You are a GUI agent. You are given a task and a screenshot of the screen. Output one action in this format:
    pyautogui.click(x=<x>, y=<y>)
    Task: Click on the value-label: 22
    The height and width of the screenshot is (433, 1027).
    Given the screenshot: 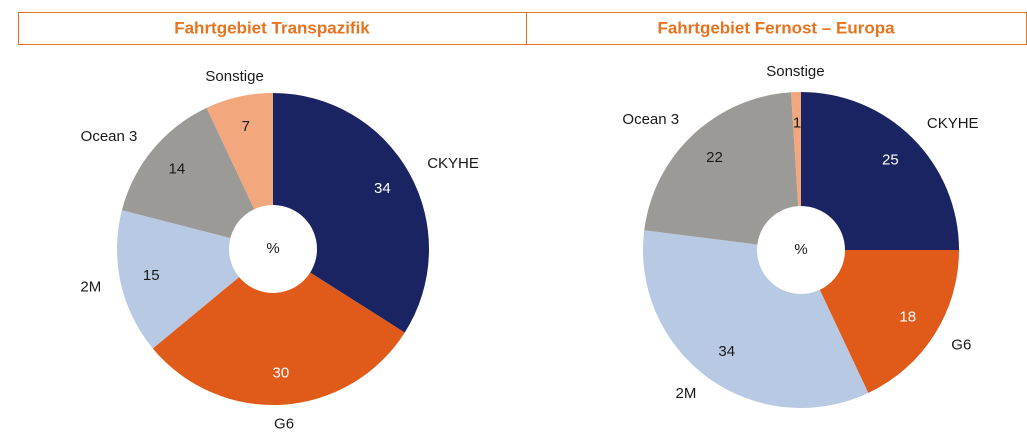 What is the action you would take?
    pyautogui.click(x=714, y=157)
    